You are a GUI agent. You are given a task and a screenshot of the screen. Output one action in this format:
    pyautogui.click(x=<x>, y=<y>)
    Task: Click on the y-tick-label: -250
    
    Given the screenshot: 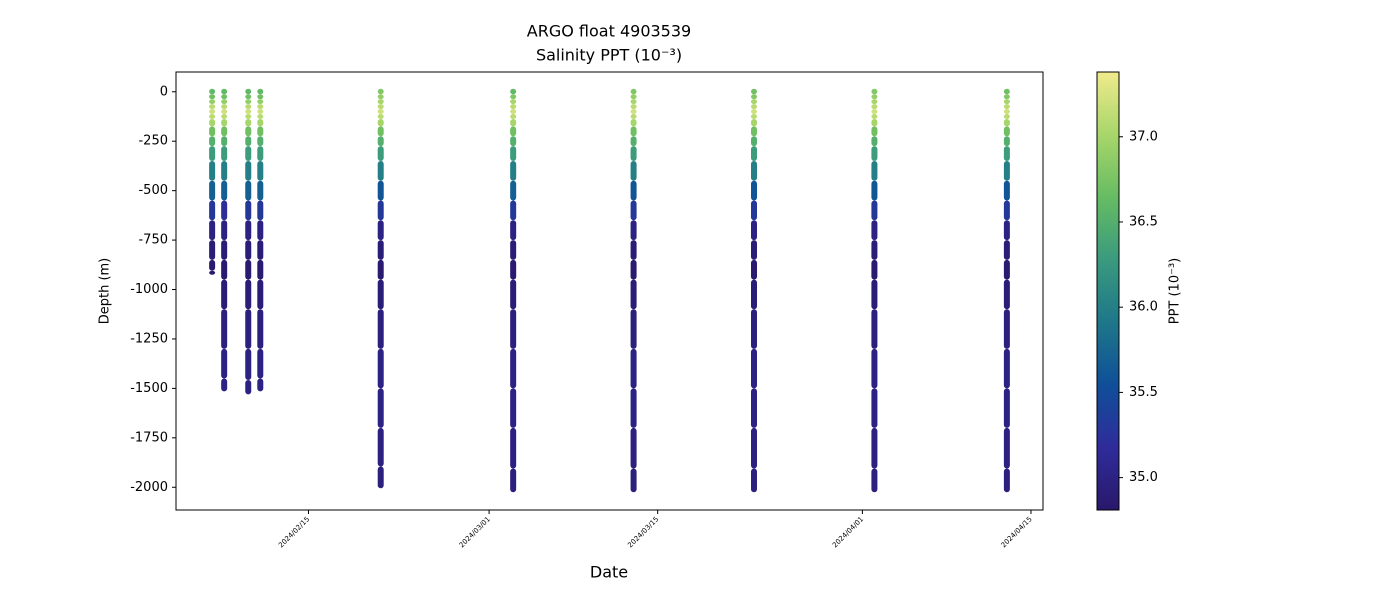 What is the action you would take?
    pyautogui.click(x=153, y=141)
    